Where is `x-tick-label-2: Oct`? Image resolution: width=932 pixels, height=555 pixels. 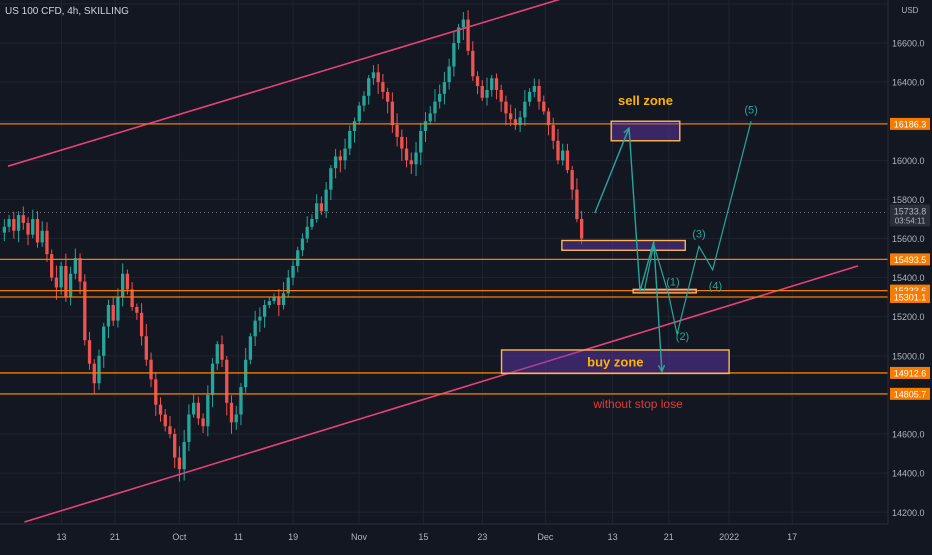
x-tick-label-2: Oct is located at coordinates (179, 537).